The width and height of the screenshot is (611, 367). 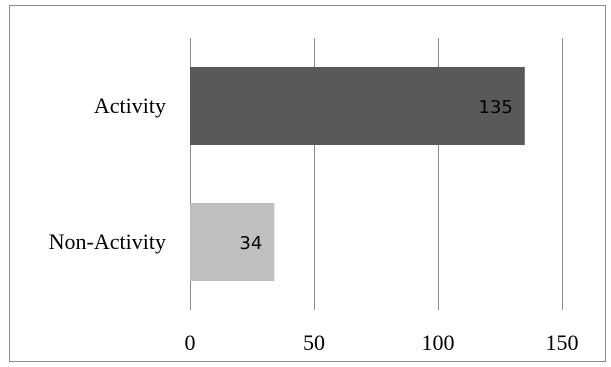 I want to click on category-label-activity: Activity, so click(x=130, y=105).